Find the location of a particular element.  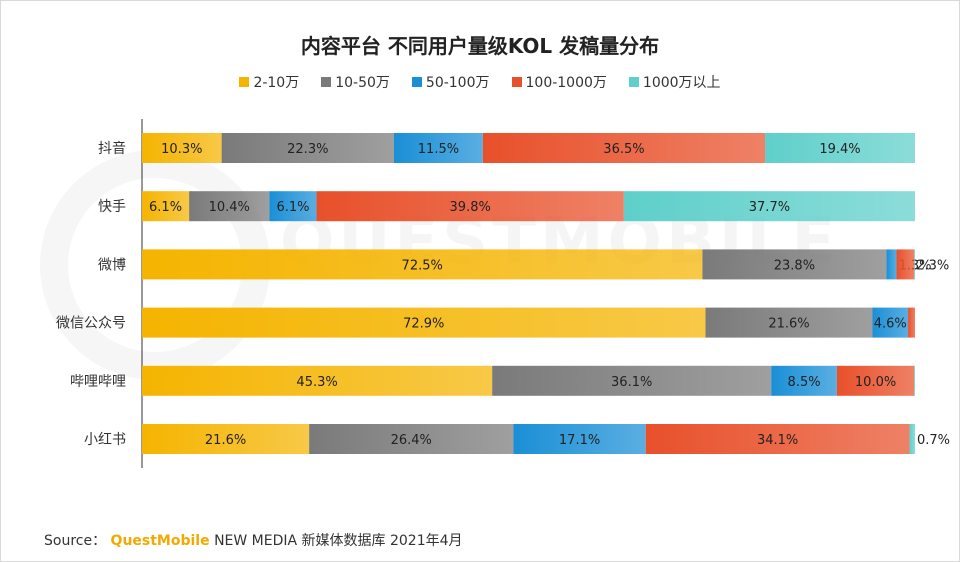

data-label: 72.9% is located at coordinates (423, 324).